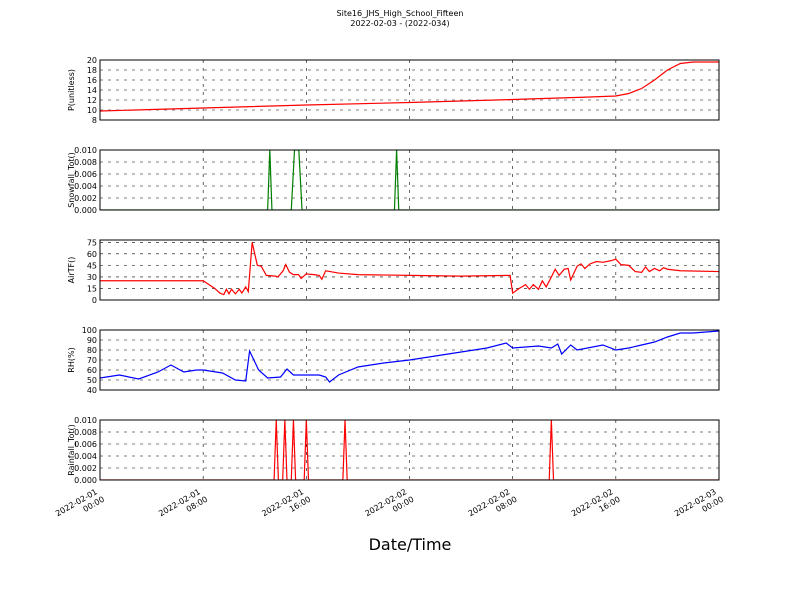 The width and height of the screenshot is (800, 600). Describe the element at coordinates (92, 350) in the screenshot. I see `y-tick-label: 80` at that location.